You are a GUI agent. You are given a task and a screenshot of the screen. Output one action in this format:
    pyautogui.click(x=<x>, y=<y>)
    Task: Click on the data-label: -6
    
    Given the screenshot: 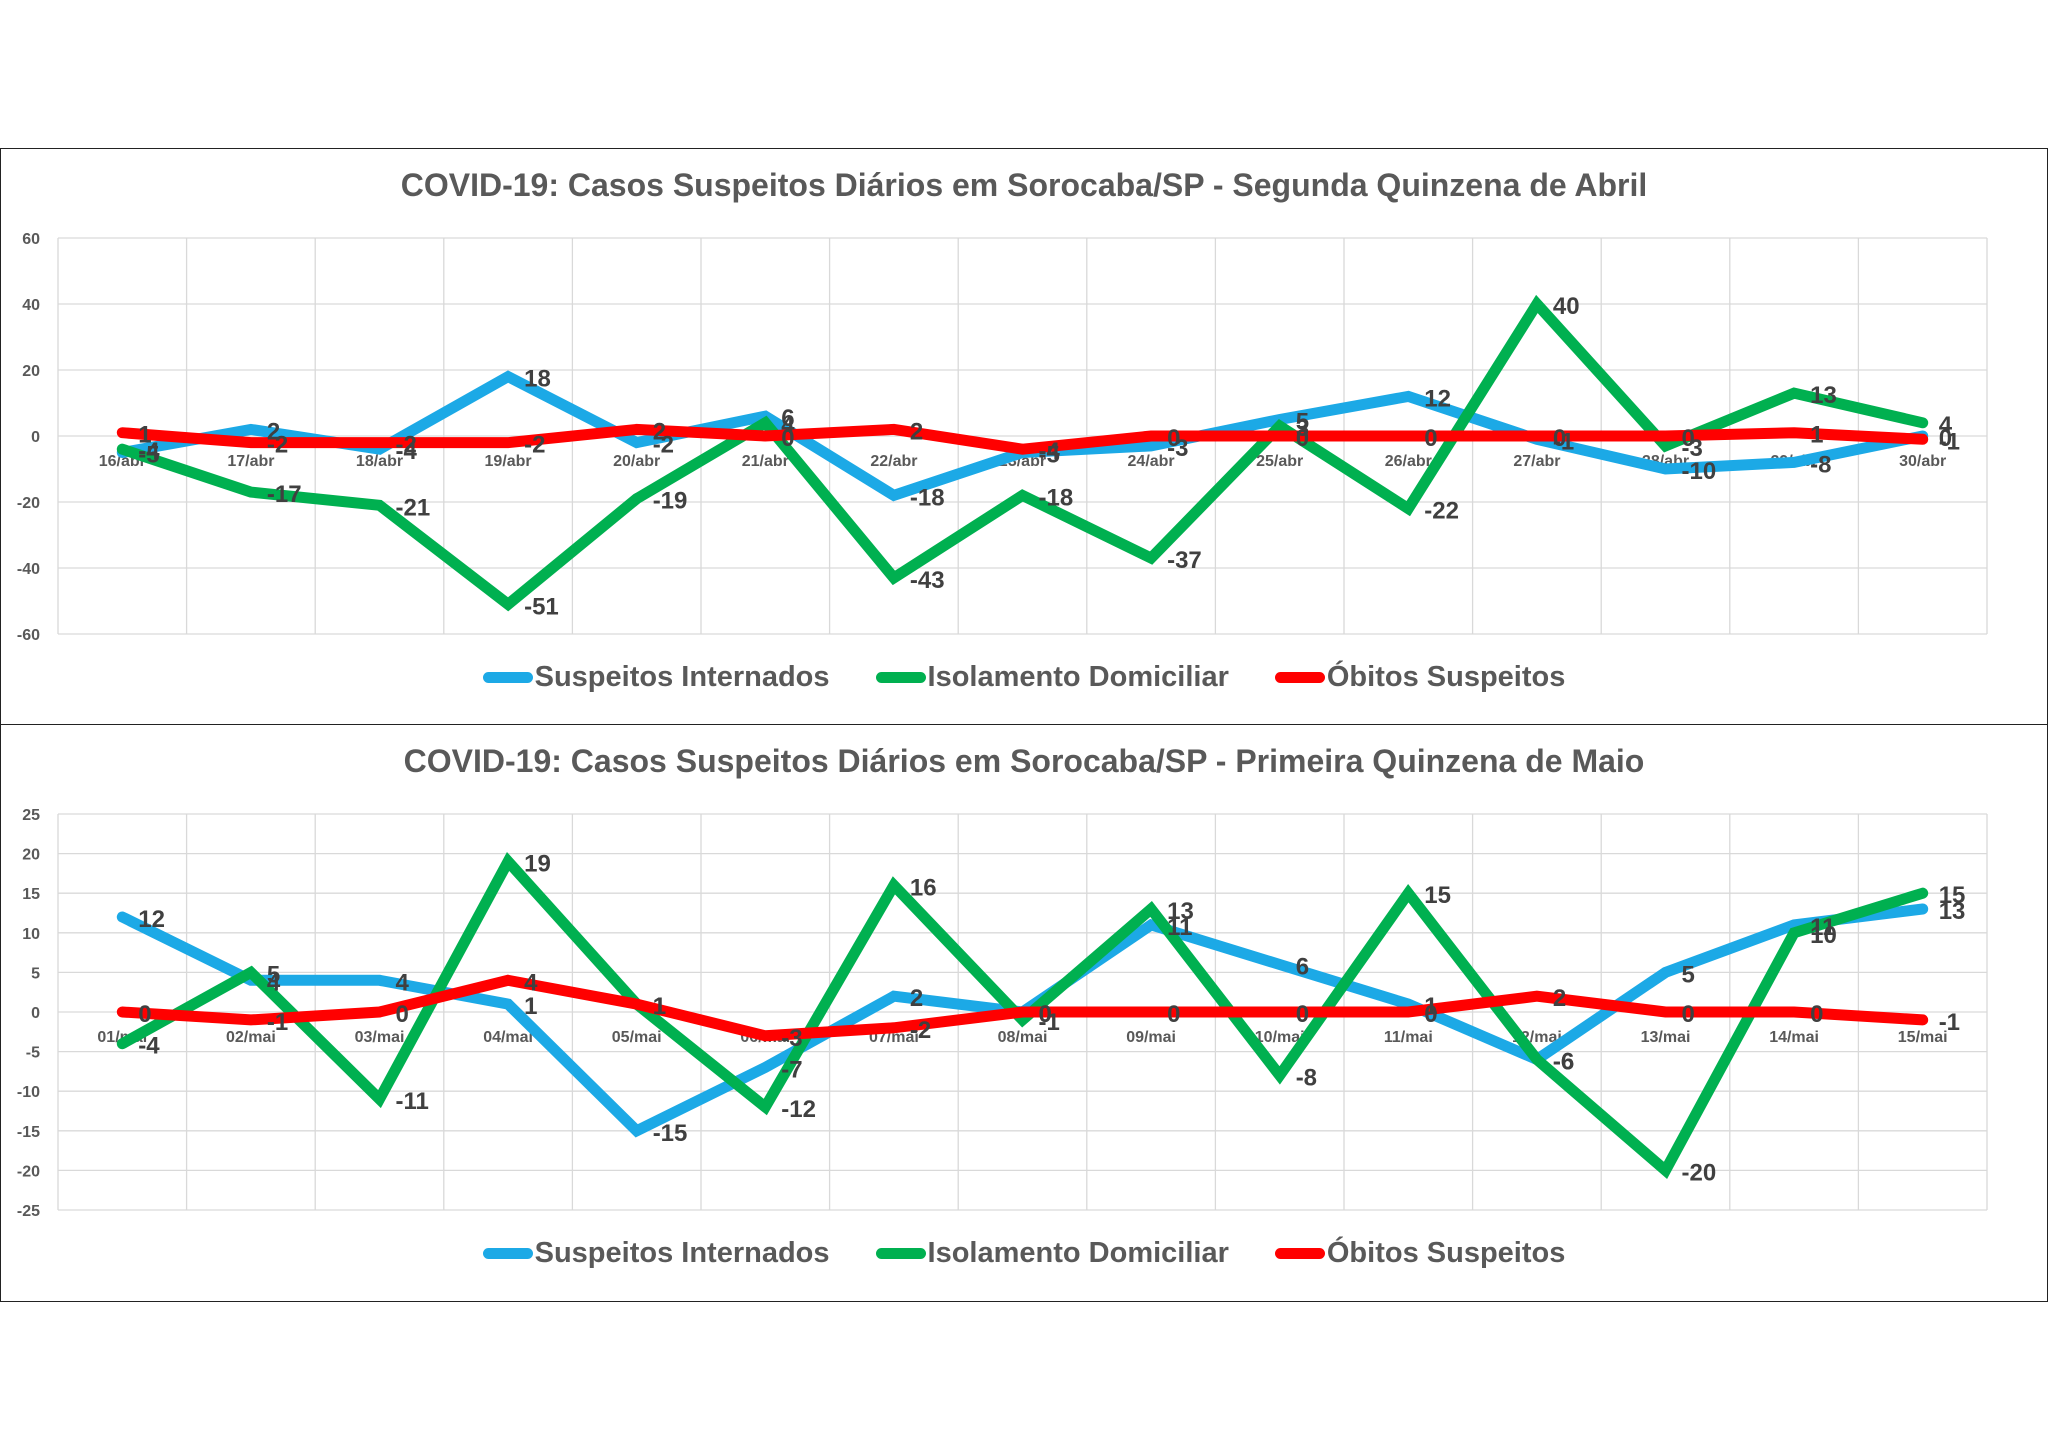 What is the action you would take?
    pyautogui.click(x=1563, y=1062)
    